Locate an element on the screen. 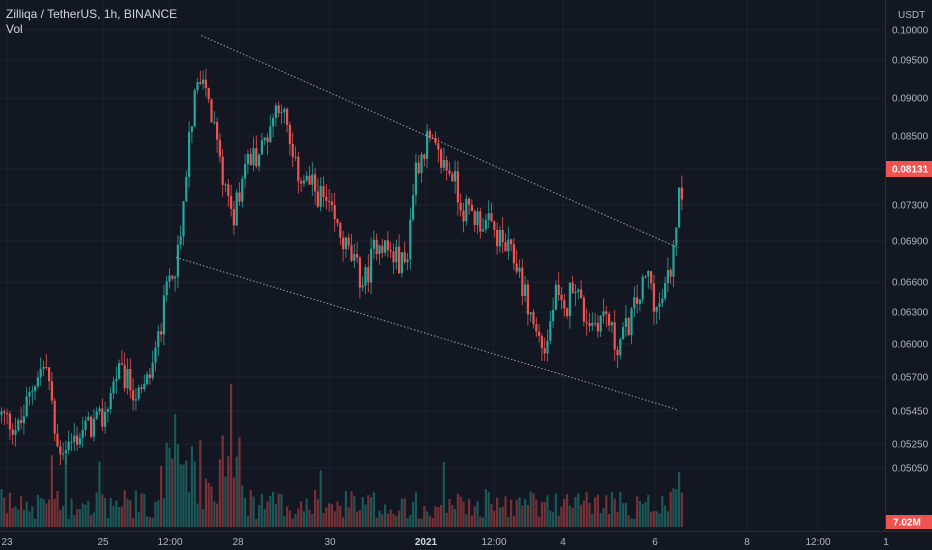 The image size is (932, 550). volume-indicator-label: Vol is located at coordinates (14, 29).